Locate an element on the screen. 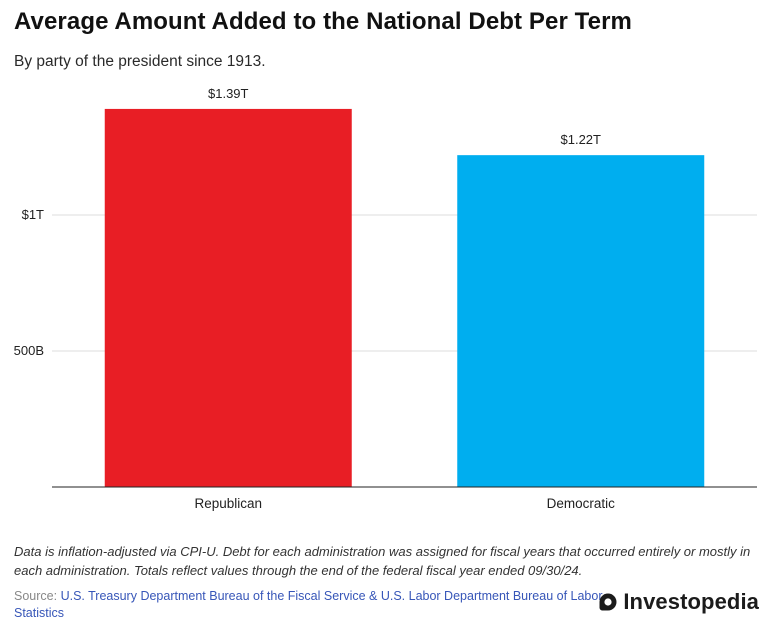  investopedia-mark-icon is located at coordinates (608, 602).